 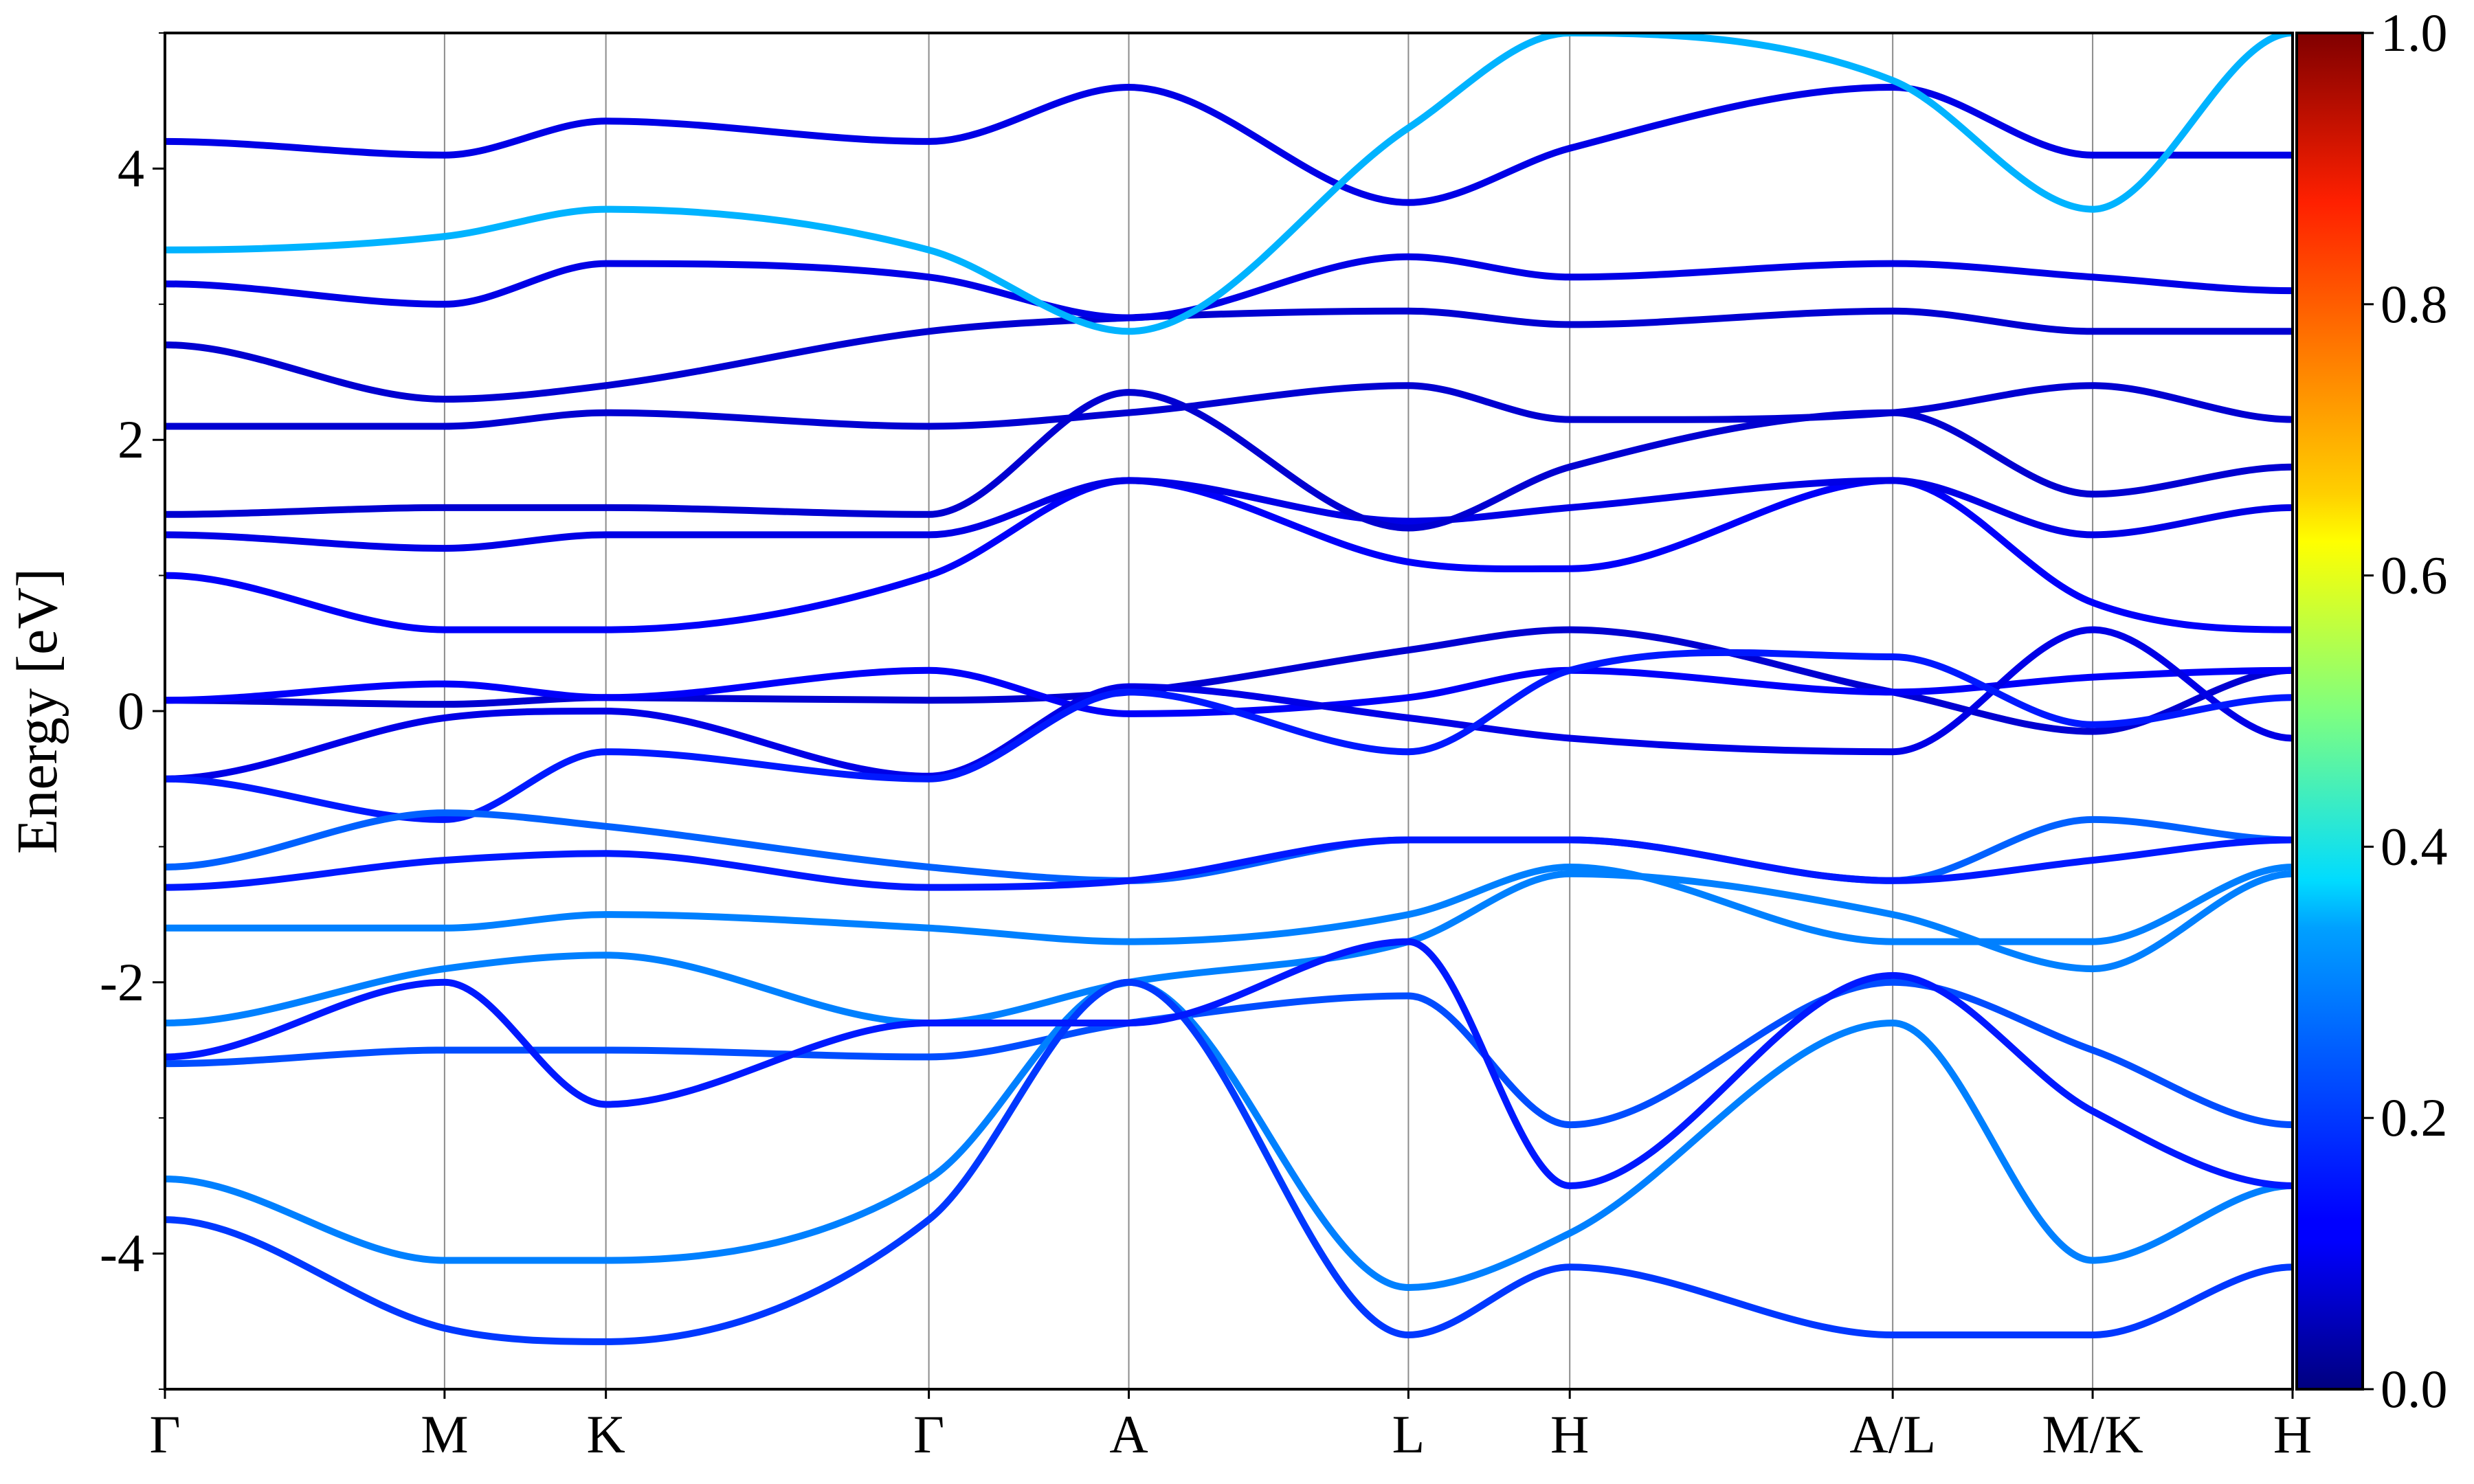 What do you see at coordinates (444, 1434) in the screenshot?
I see `x-tick-label: M` at bounding box center [444, 1434].